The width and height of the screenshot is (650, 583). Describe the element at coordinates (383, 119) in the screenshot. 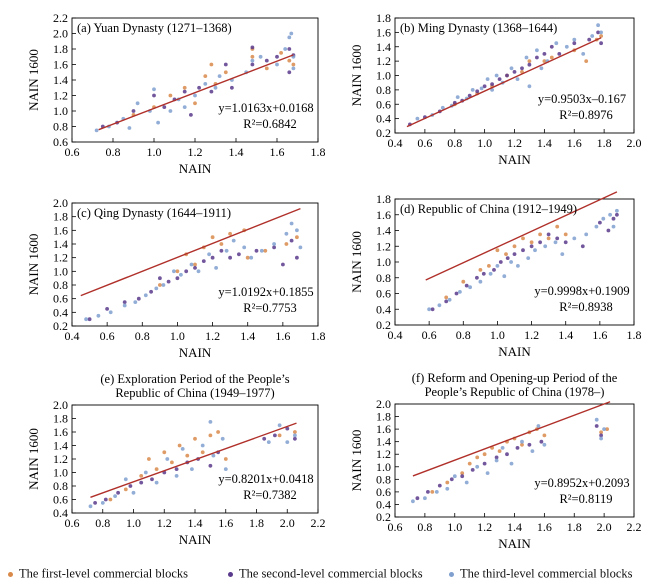

I see `y-tick-label: 0.4` at that location.